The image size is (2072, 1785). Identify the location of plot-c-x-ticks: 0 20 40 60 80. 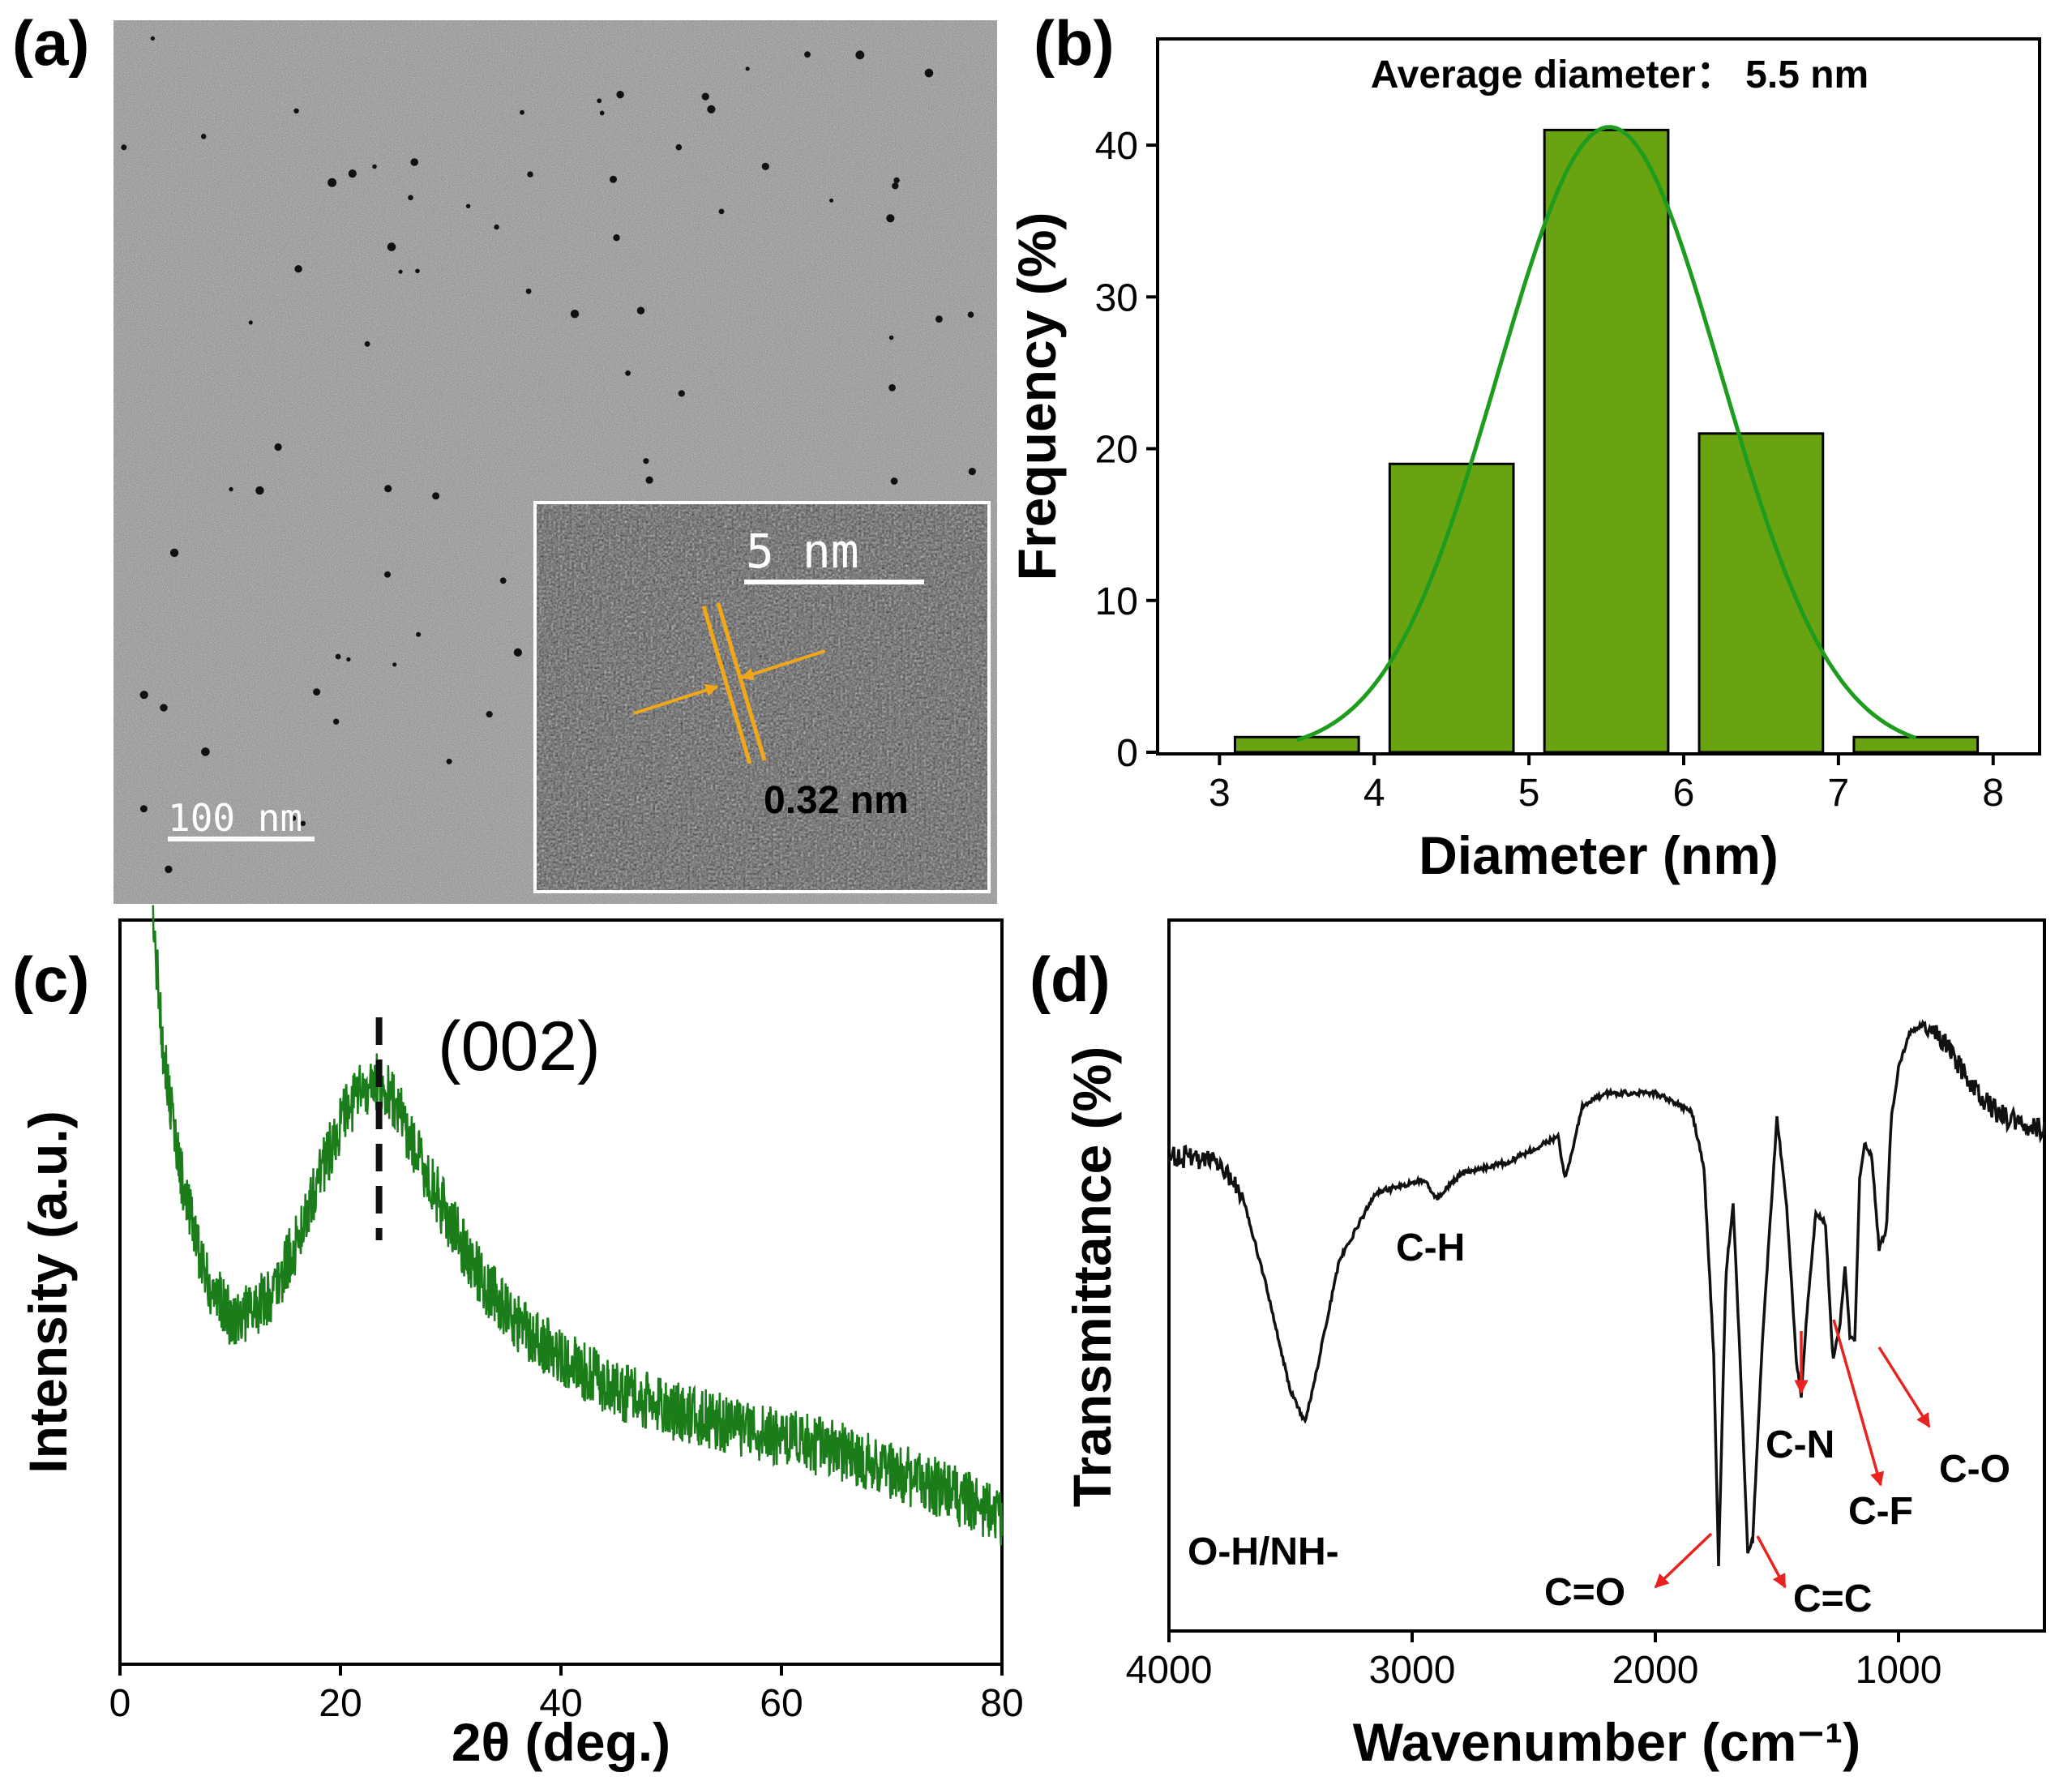
(567, 1695).